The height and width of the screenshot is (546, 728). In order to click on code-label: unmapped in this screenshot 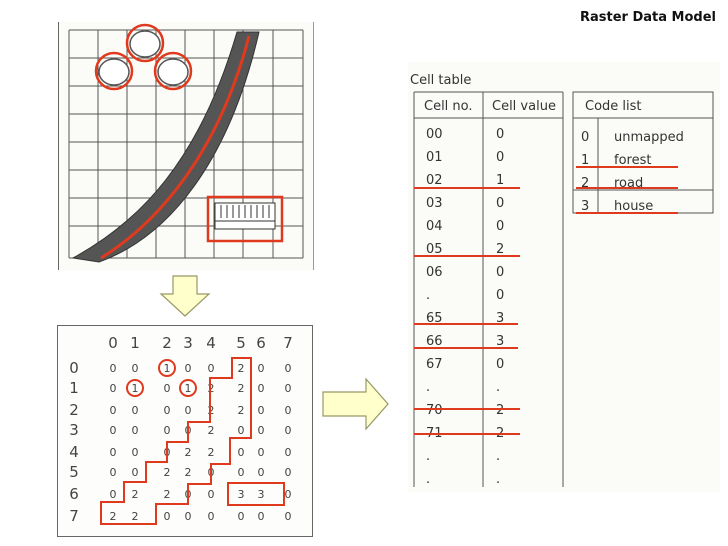, I will do `click(649, 137)`.